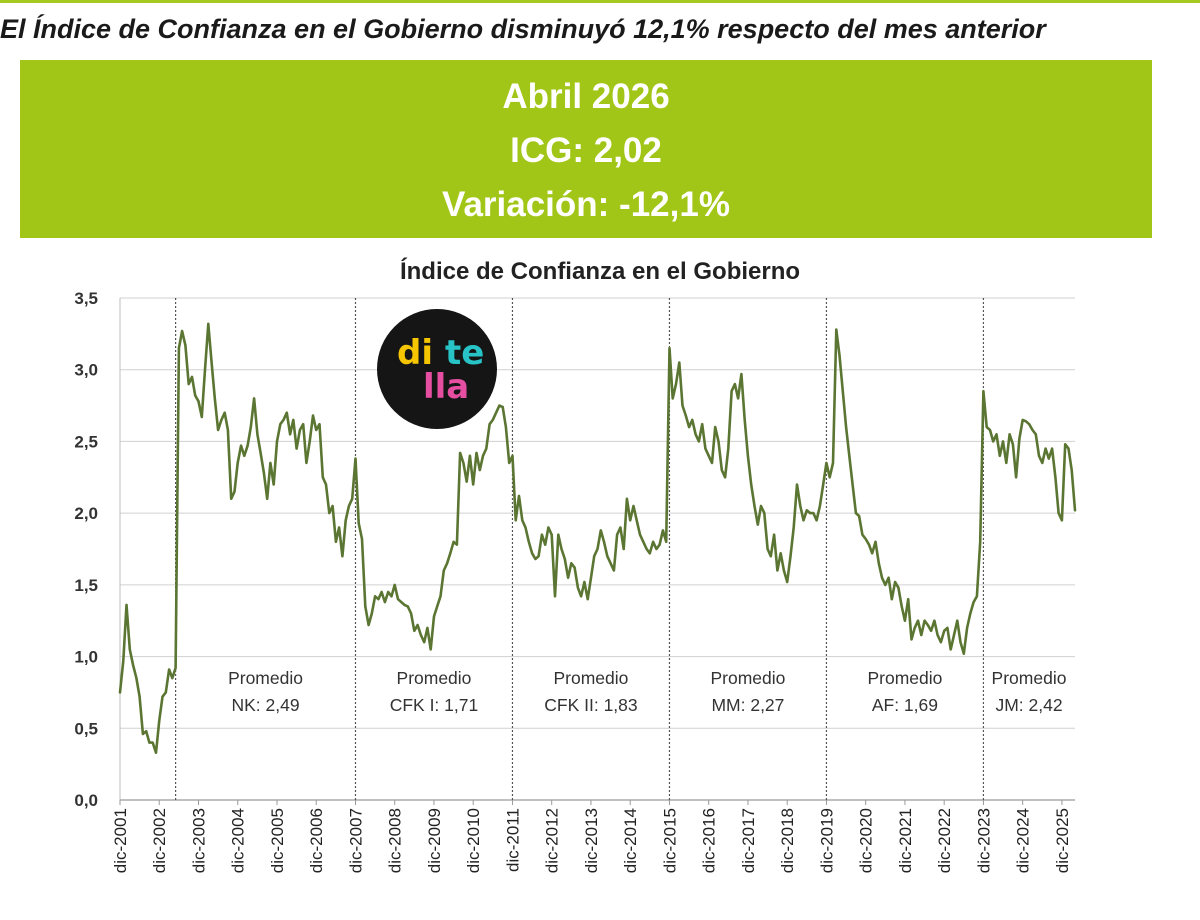 This screenshot has height=920, width=1200. Describe the element at coordinates (434, 705) in the screenshot. I see `average-label-value: CFK I: 1,71` at that location.